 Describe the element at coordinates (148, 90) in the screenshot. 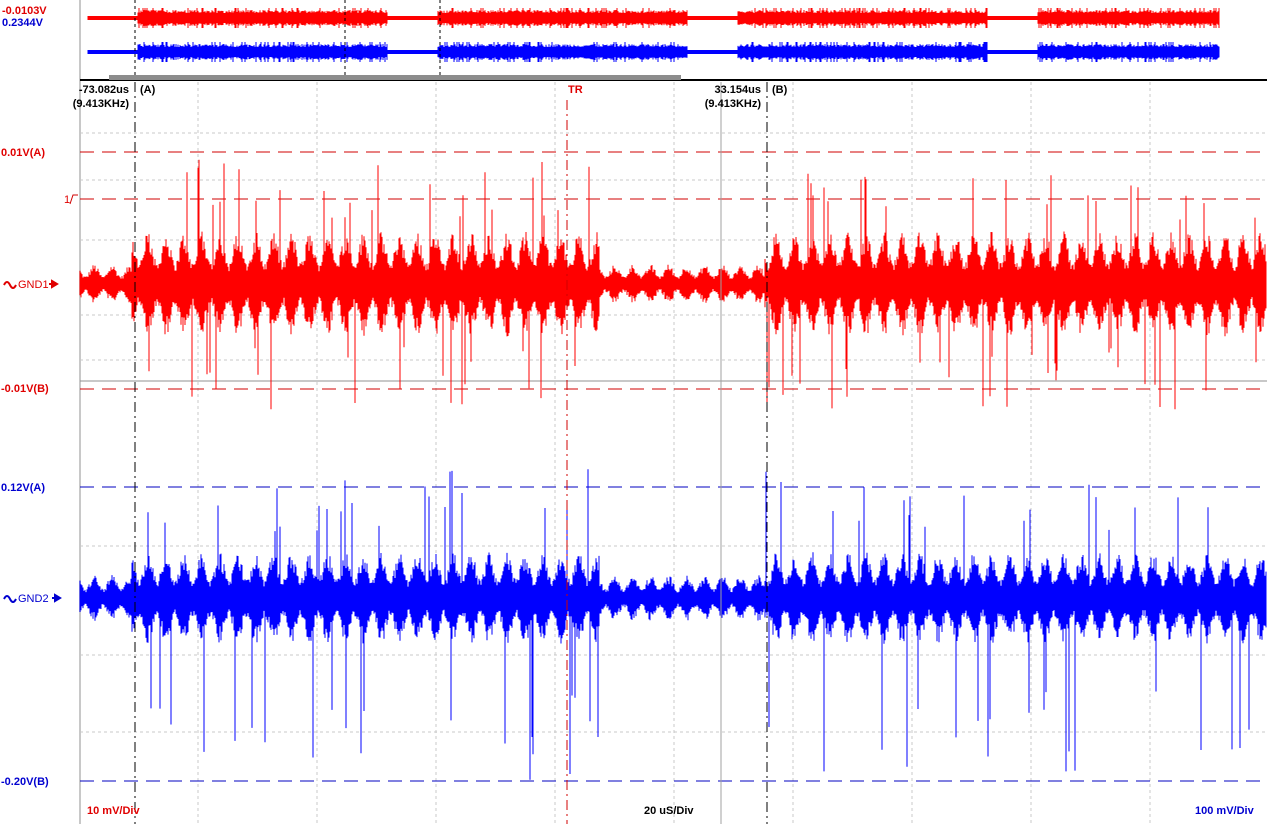

I see `cursor-a-label: (A)` at that location.